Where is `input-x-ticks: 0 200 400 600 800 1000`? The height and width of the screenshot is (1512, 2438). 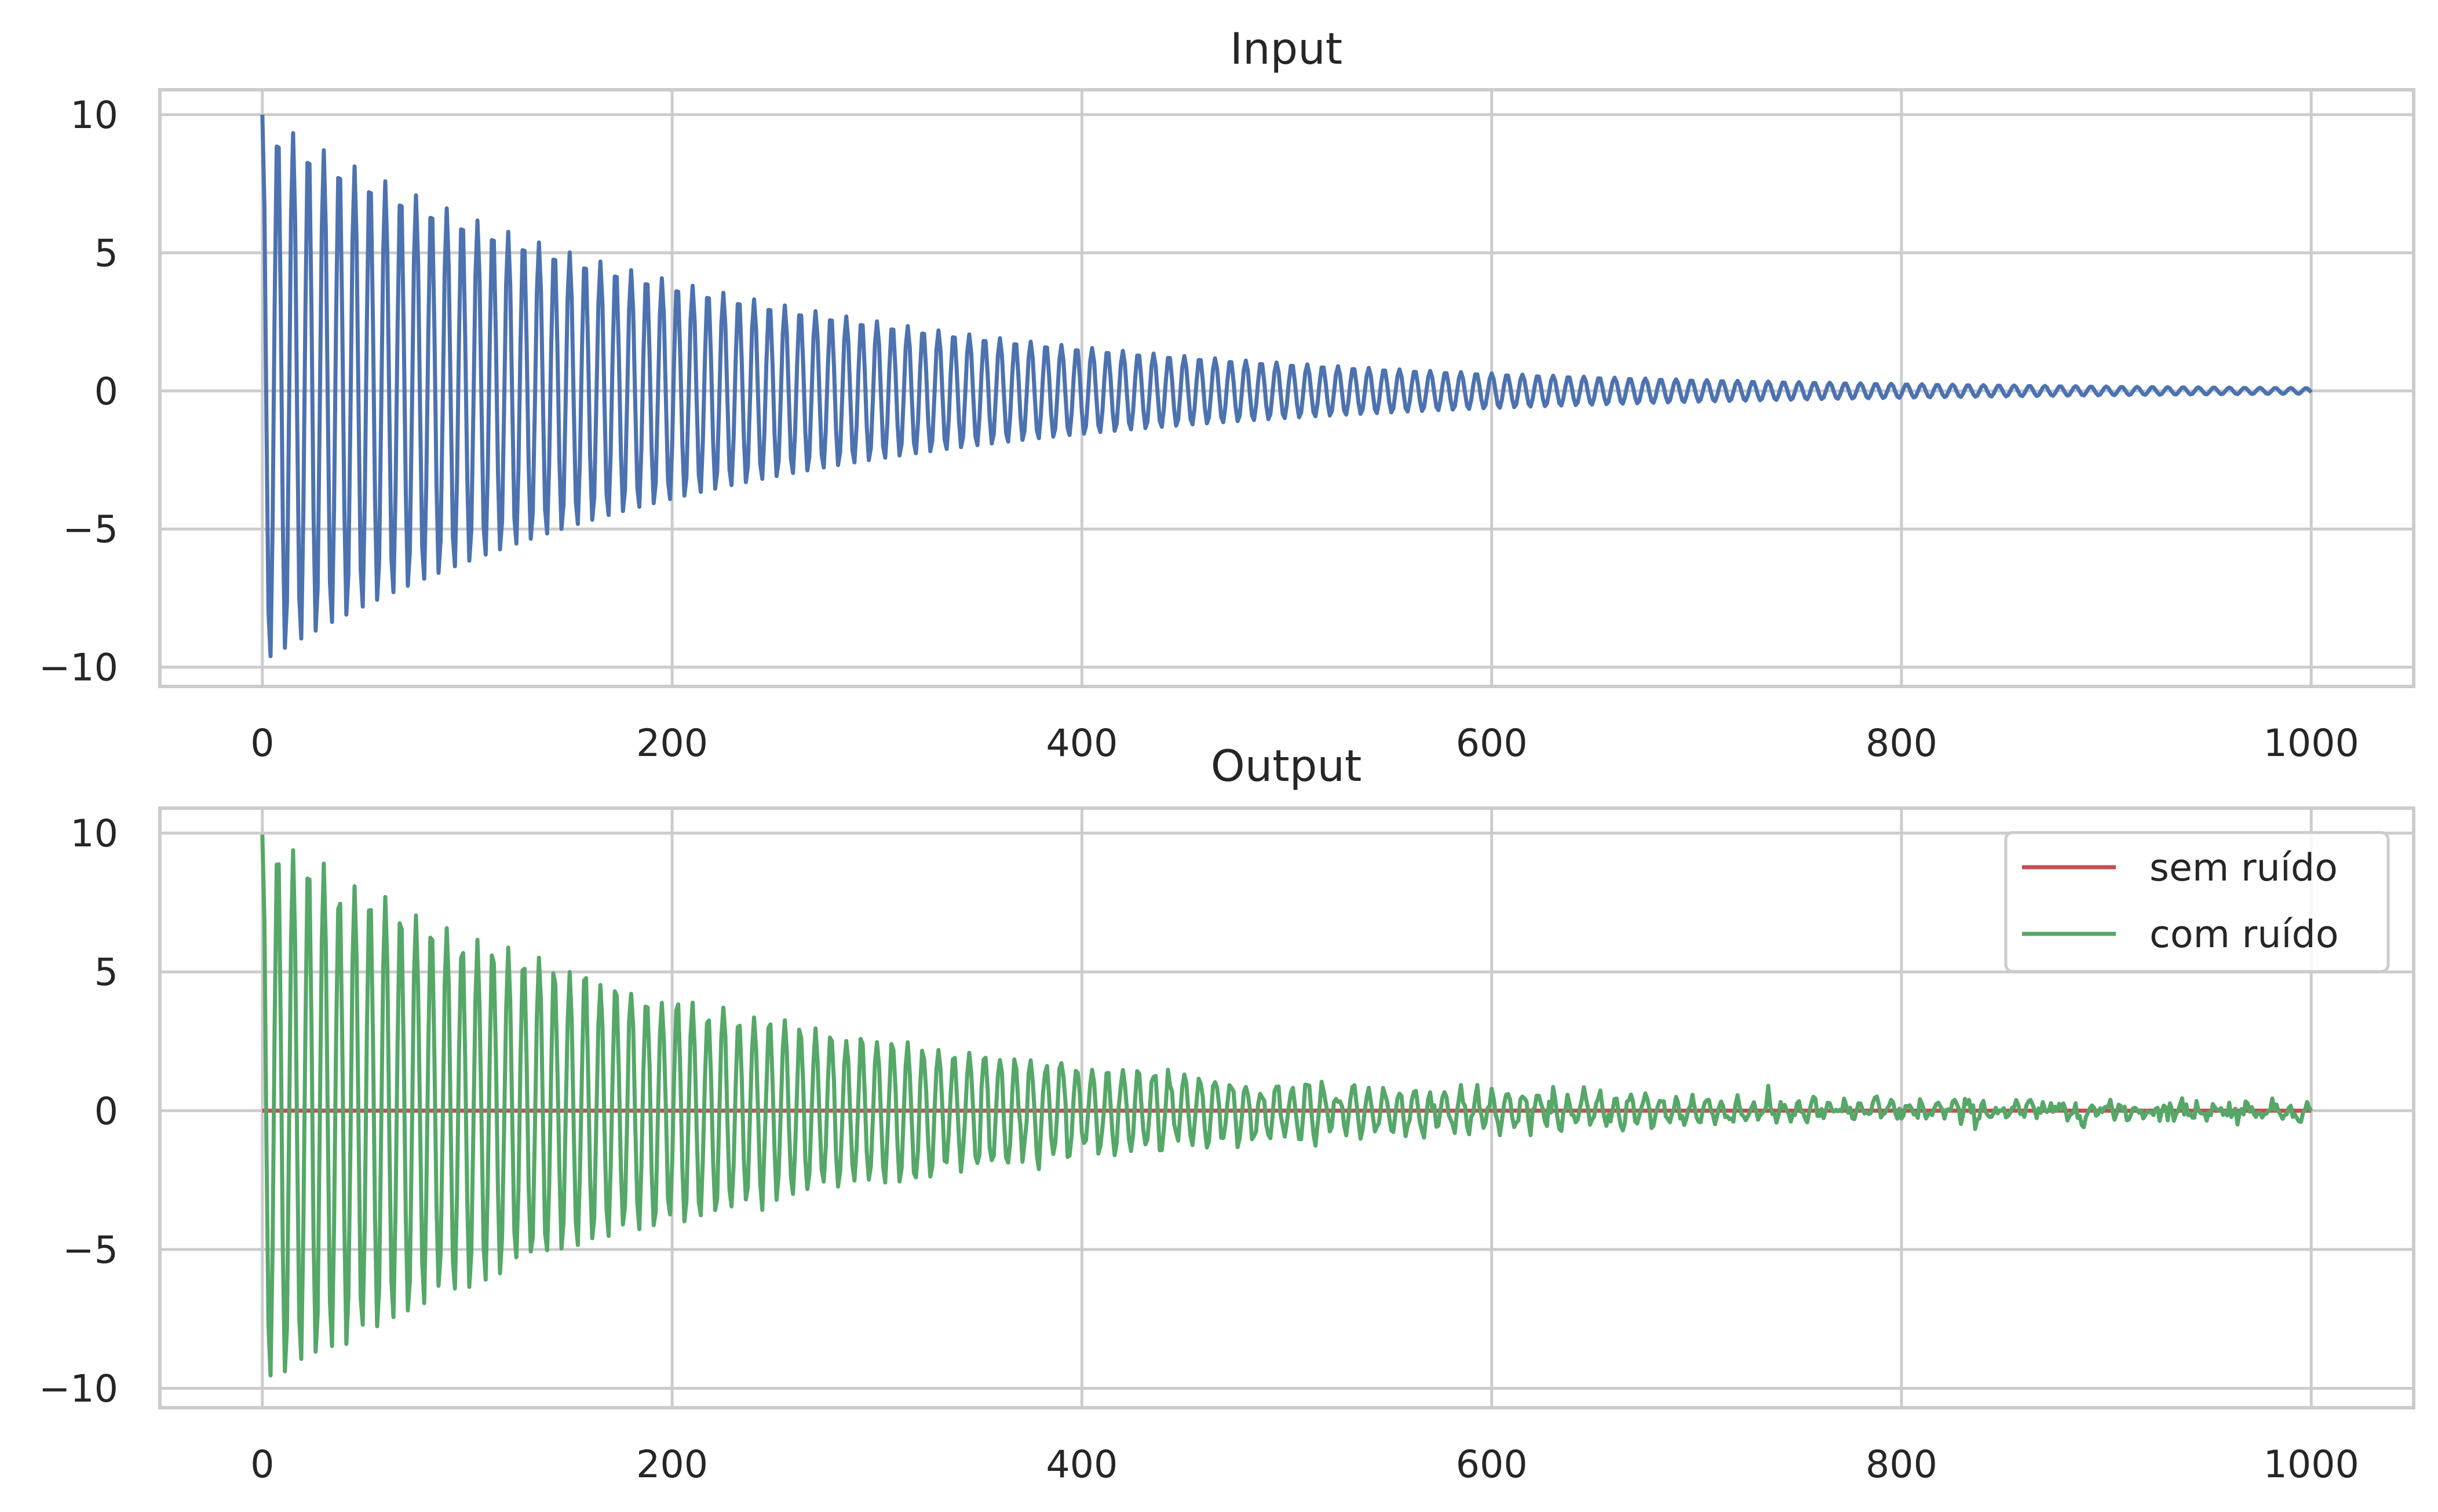 input-x-ticks: 0 200 400 600 800 1000 is located at coordinates (1304, 743).